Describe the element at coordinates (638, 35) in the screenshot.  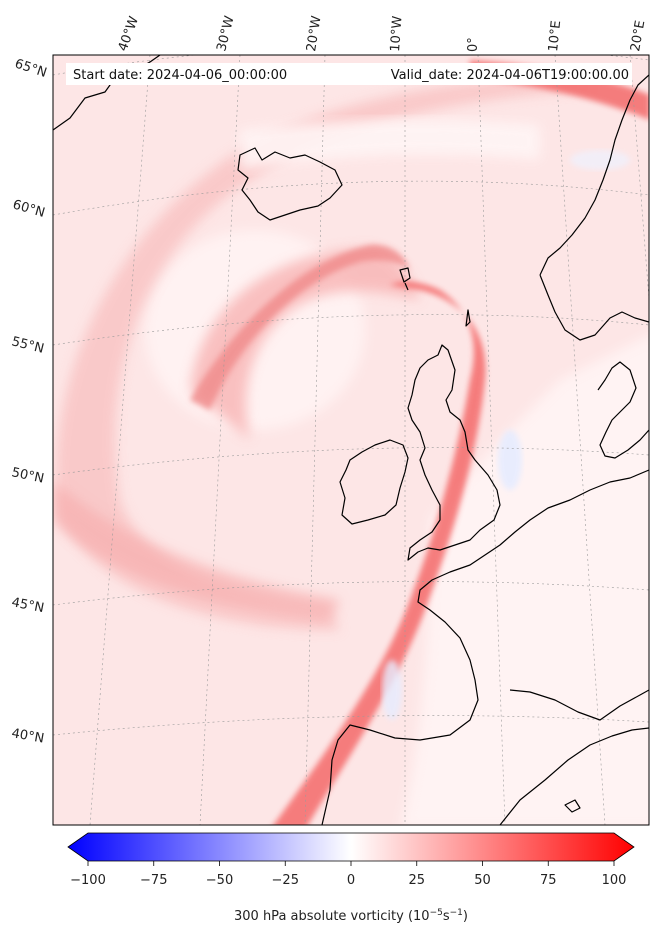
I see `lon-label-20e: 20°E` at that location.